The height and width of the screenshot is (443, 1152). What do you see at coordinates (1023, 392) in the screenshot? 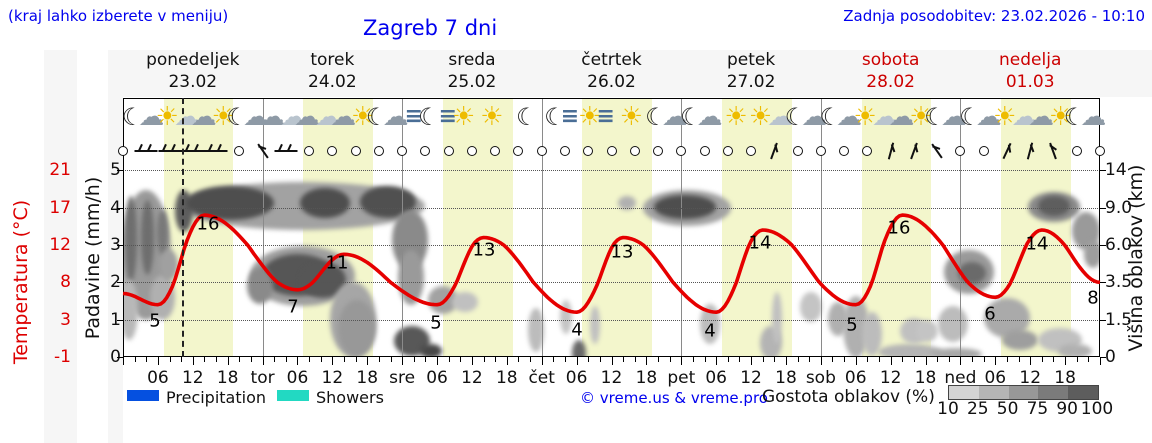
I see `cloud-density-scale` at bounding box center [1023, 392].